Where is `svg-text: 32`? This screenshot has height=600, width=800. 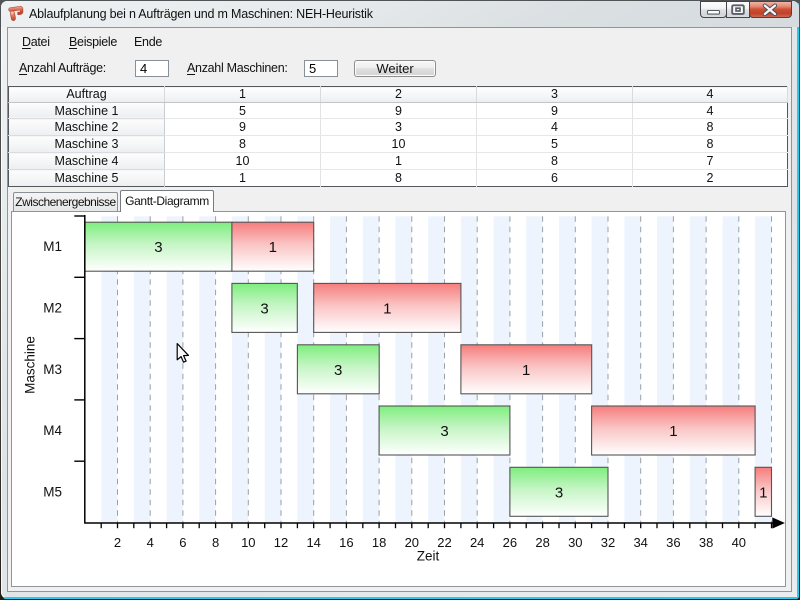 svg-text: 32 is located at coordinates (608, 542).